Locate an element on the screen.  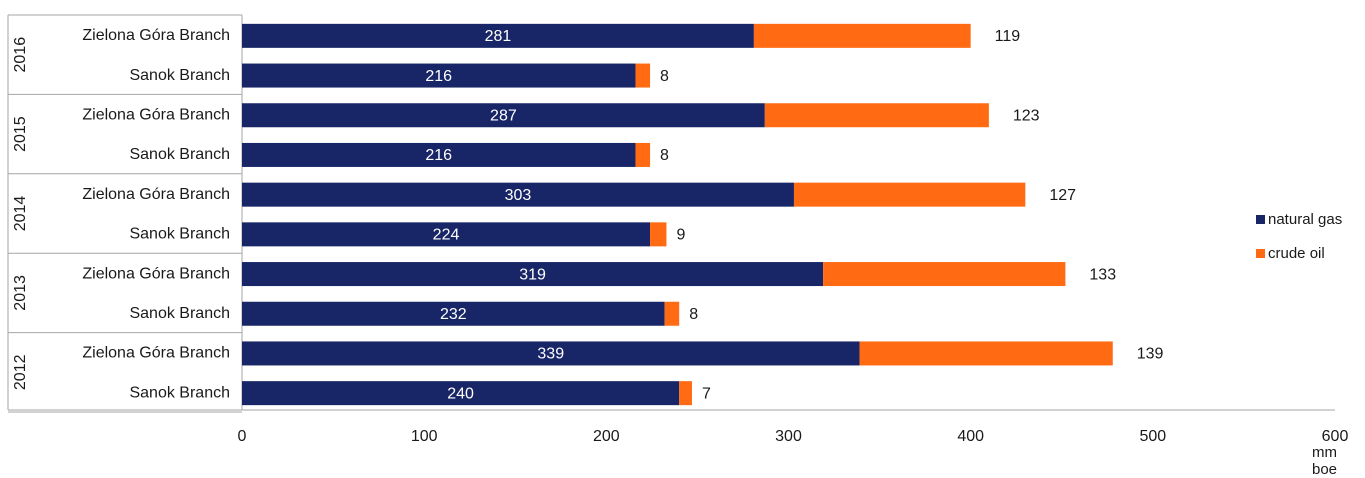
data-label-natural-gas: 303 is located at coordinates (518, 195).